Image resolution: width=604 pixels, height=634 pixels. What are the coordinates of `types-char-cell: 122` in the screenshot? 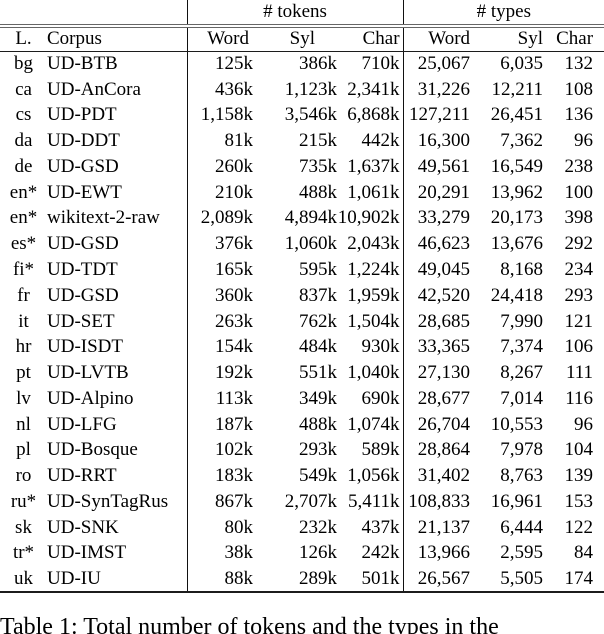 It's located at (579, 527).